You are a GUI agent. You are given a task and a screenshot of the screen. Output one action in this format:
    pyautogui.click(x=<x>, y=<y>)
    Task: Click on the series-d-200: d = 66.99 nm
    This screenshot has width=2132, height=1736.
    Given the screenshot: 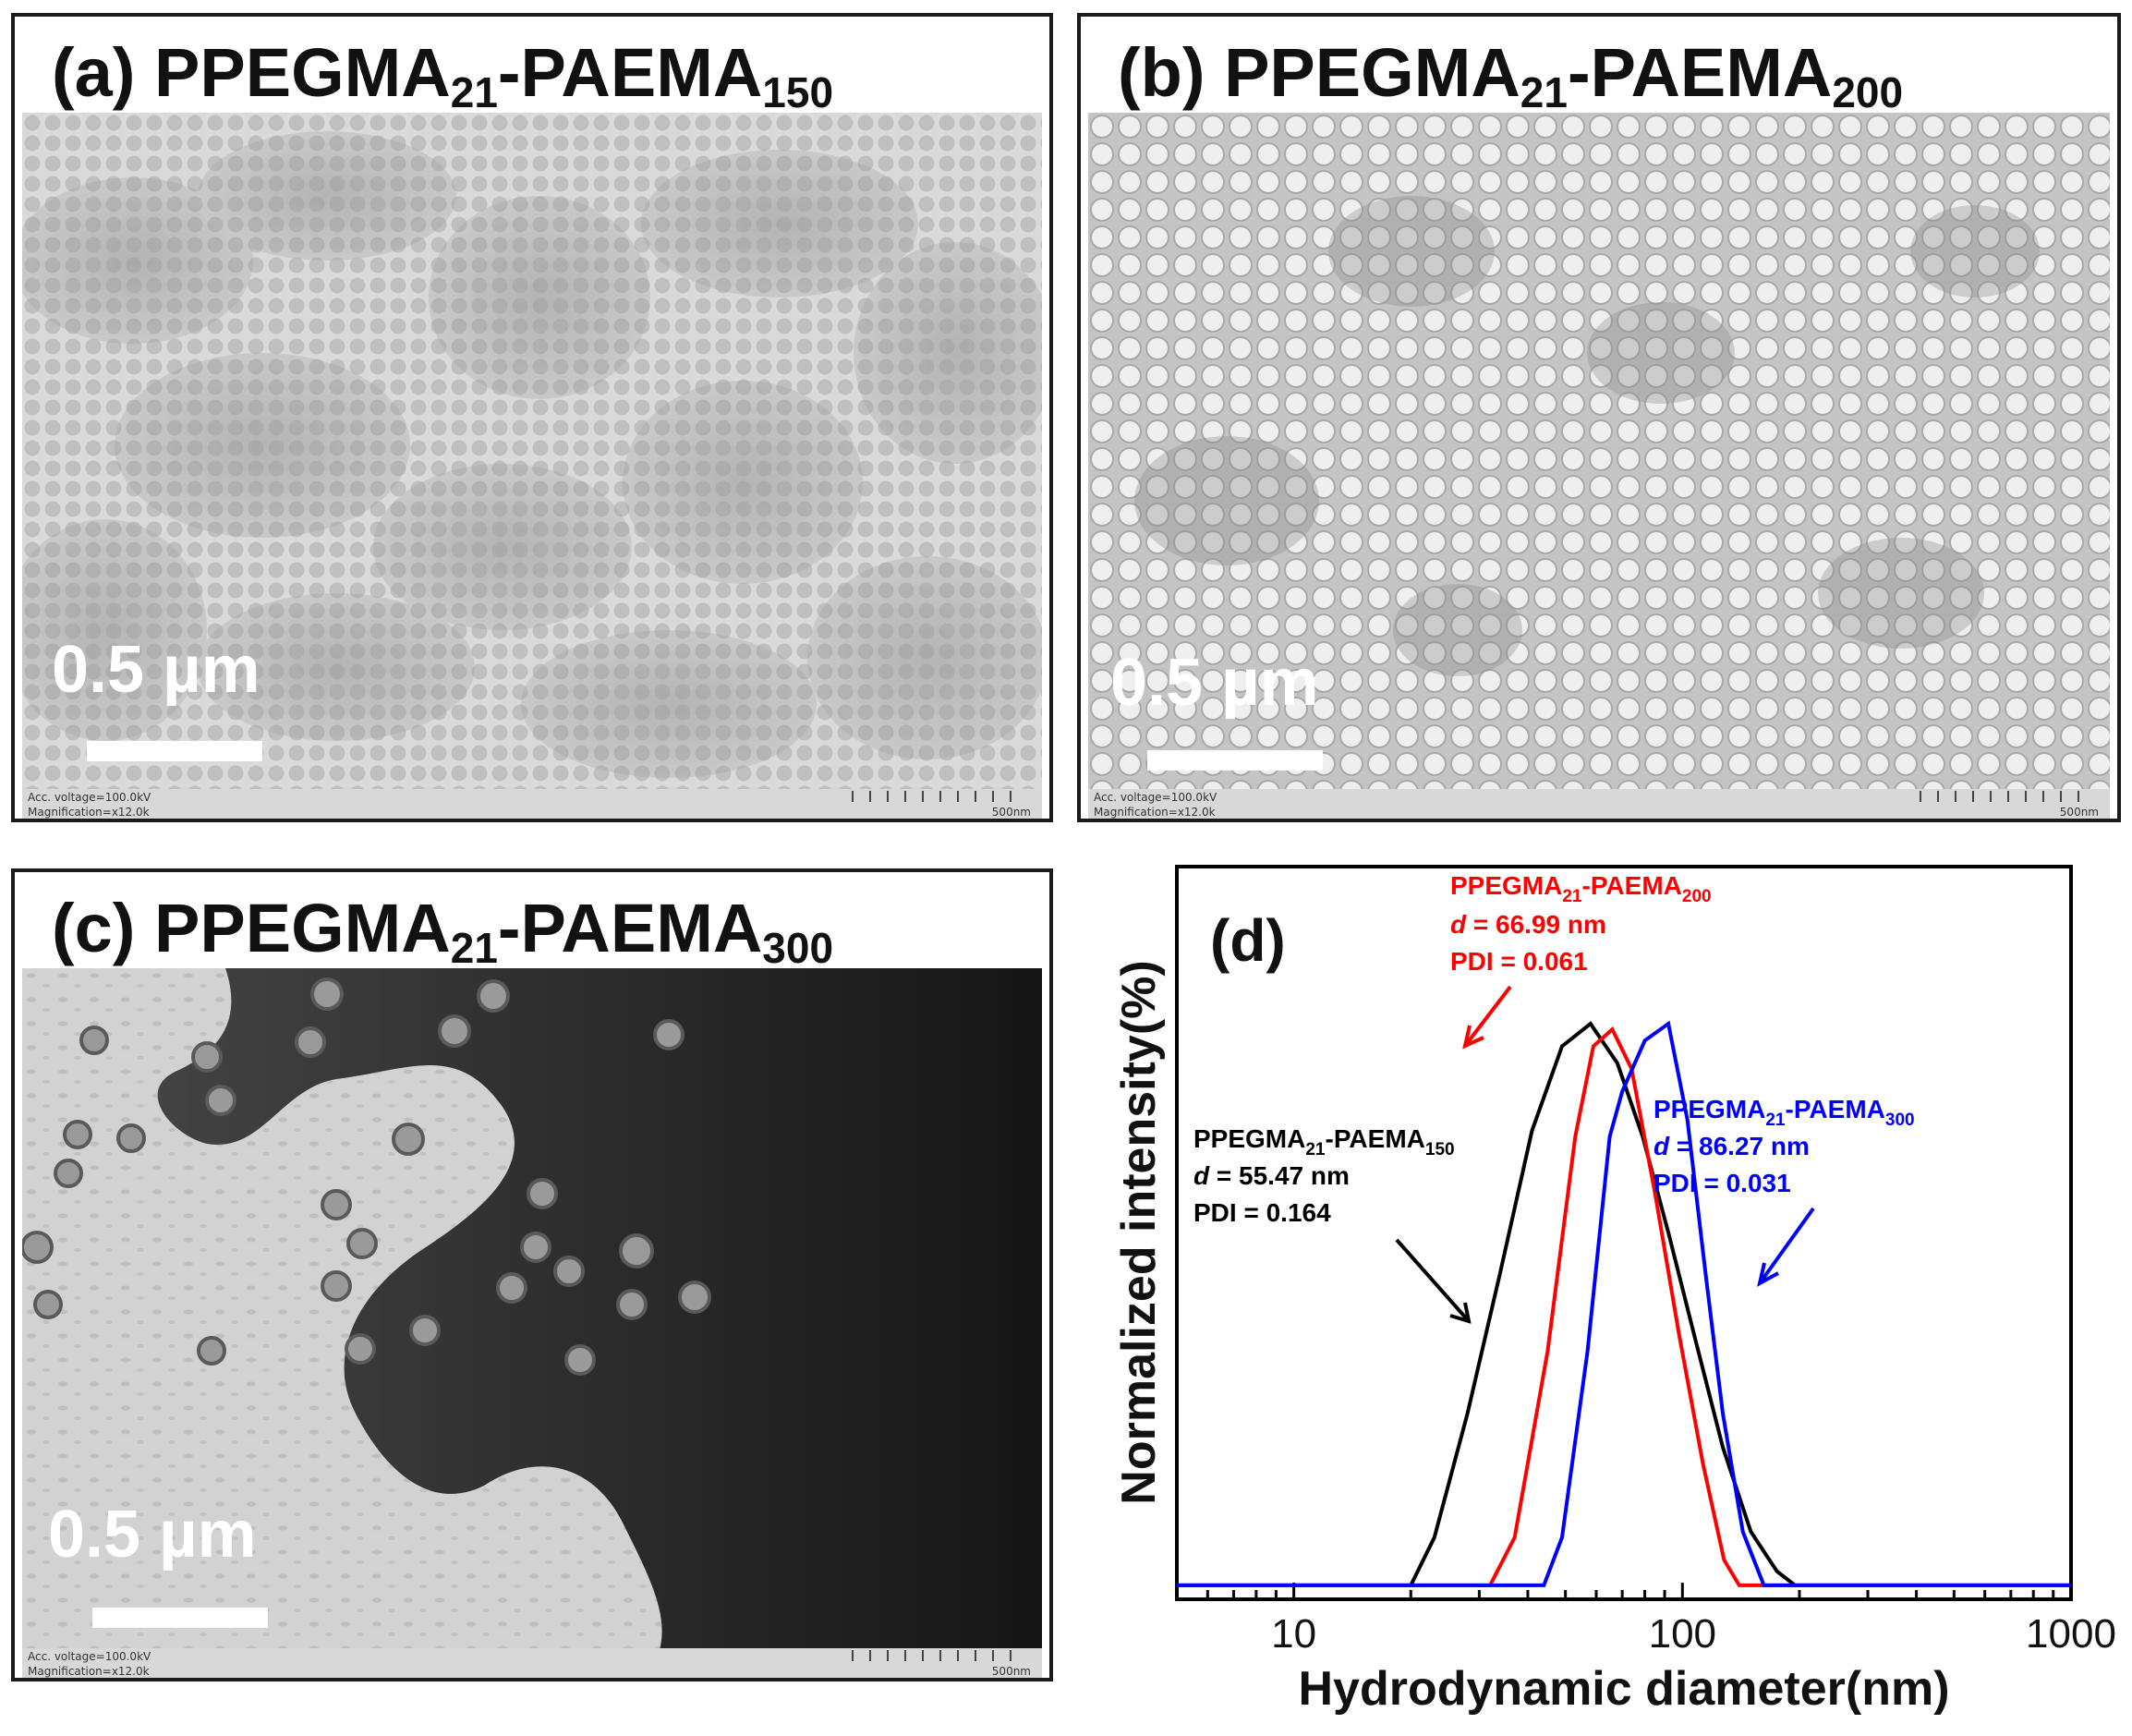 What is the action you would take?
    pyautogui.click(x=1528, y=925)
    